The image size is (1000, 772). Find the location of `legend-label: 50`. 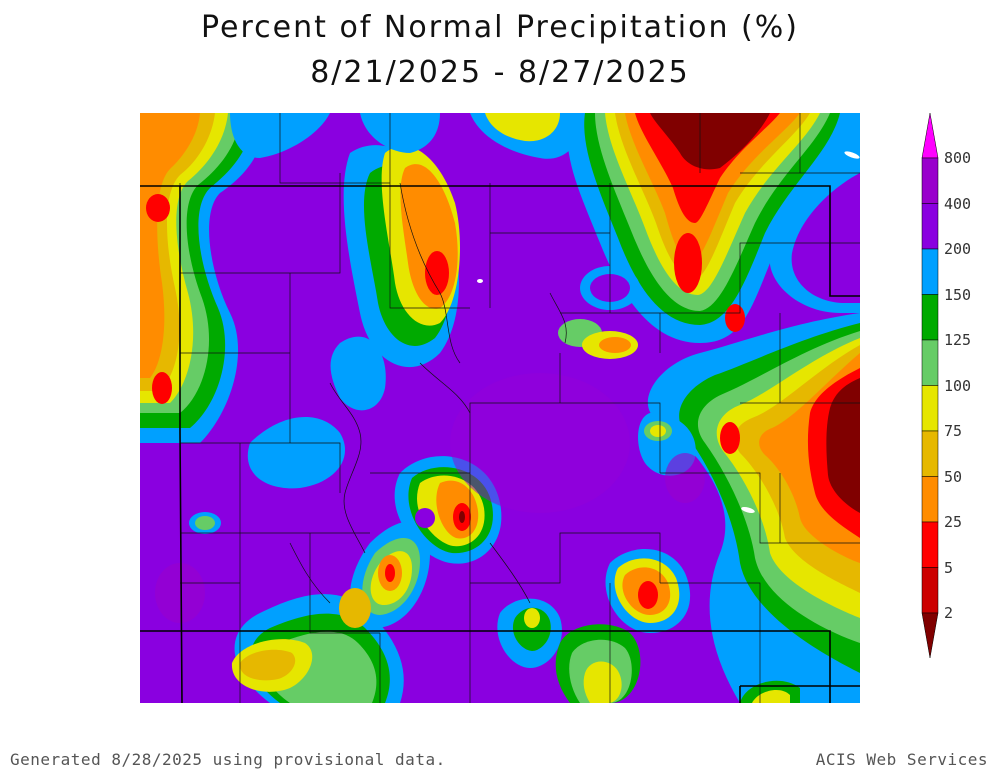

legend-label: 50 is located at coordinates (953, 476).